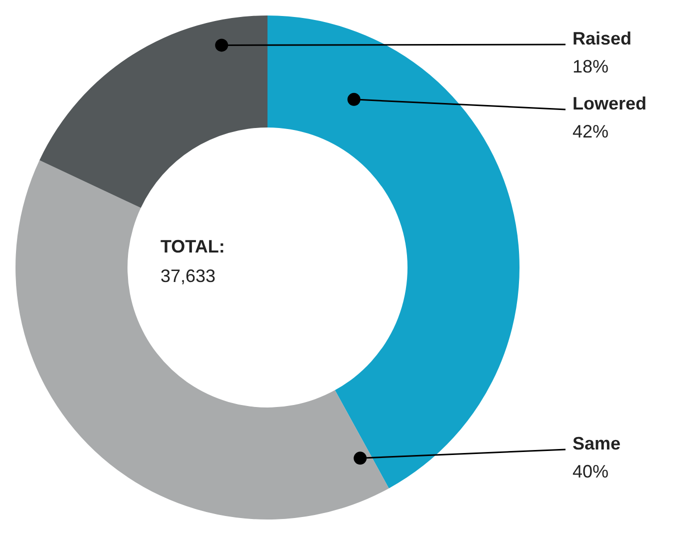 This screenshot has height=533, width=682. I want to click on data-label: 18%, so click(590, 66).